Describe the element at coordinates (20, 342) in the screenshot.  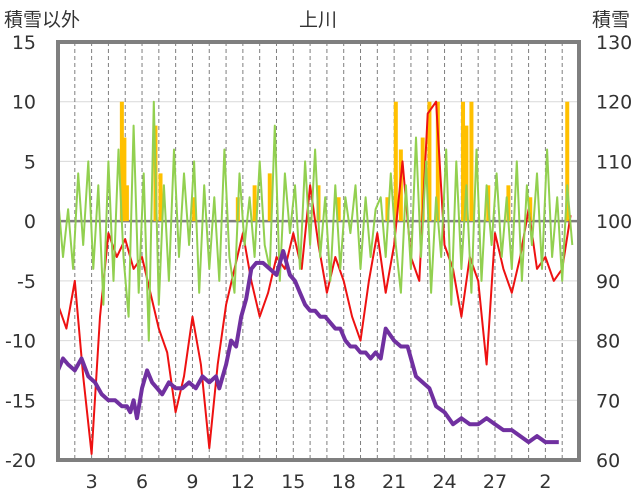
I see `left-y-tick-label: -10` at that location.